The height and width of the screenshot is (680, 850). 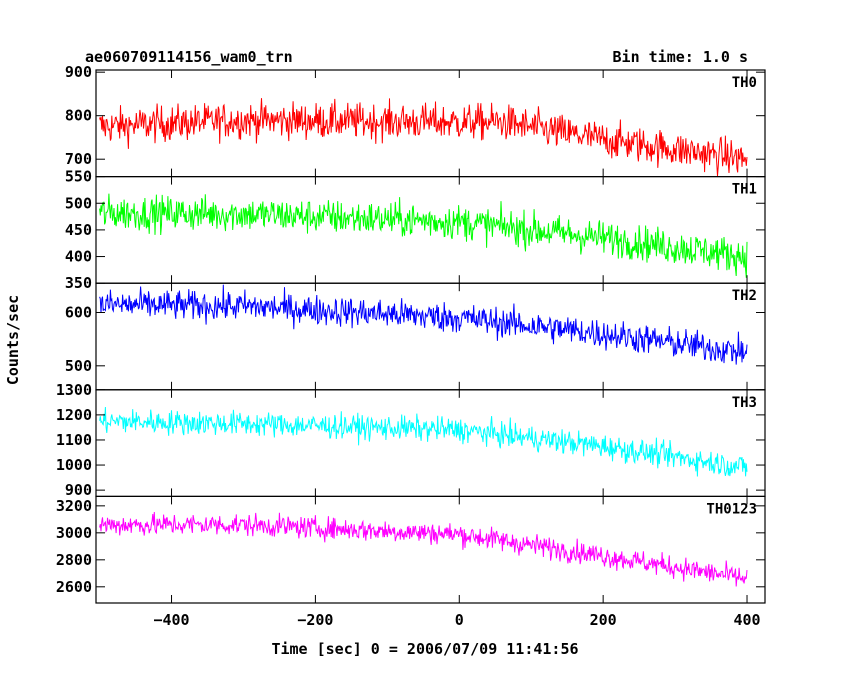 I want to click on x-tick-label: 400, so click(x=746, y=620).